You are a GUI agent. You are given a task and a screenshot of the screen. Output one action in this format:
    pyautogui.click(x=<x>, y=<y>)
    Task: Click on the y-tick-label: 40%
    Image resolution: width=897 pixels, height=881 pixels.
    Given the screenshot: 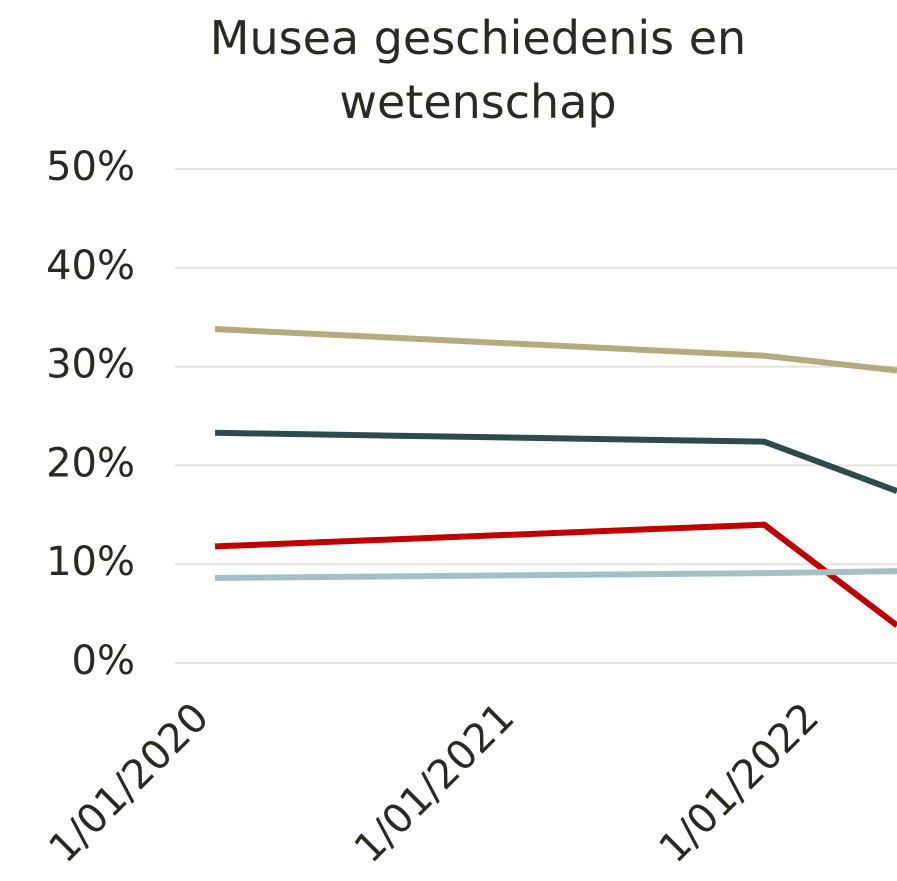 What is the action you would take?
    pyautogui.click(x=90, y=266)
    